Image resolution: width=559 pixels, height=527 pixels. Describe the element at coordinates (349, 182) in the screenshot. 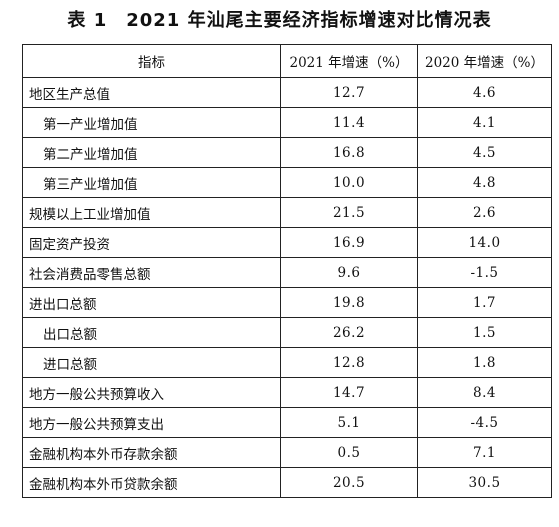

I see `growth-2021: 10.0` at that location.